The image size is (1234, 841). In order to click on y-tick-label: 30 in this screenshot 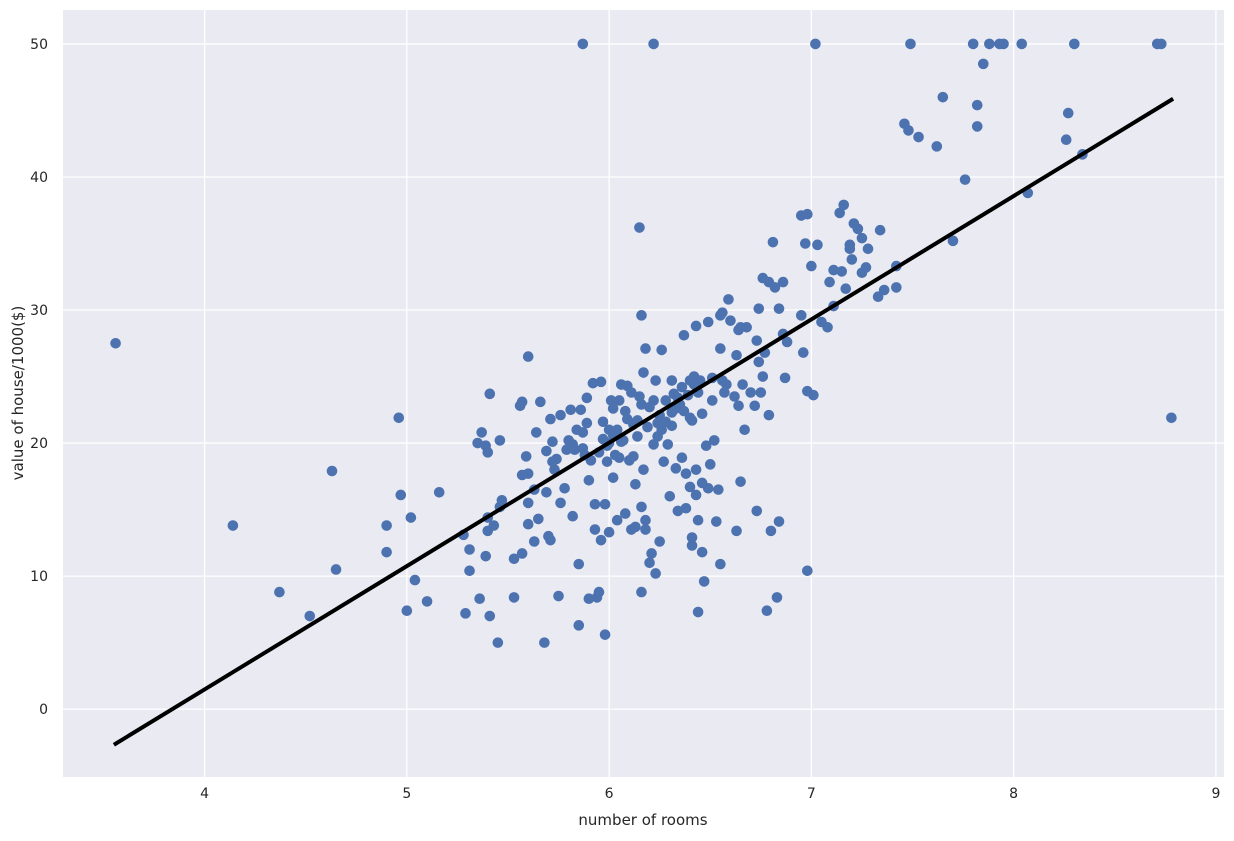, I will do `click(39, 311)`.